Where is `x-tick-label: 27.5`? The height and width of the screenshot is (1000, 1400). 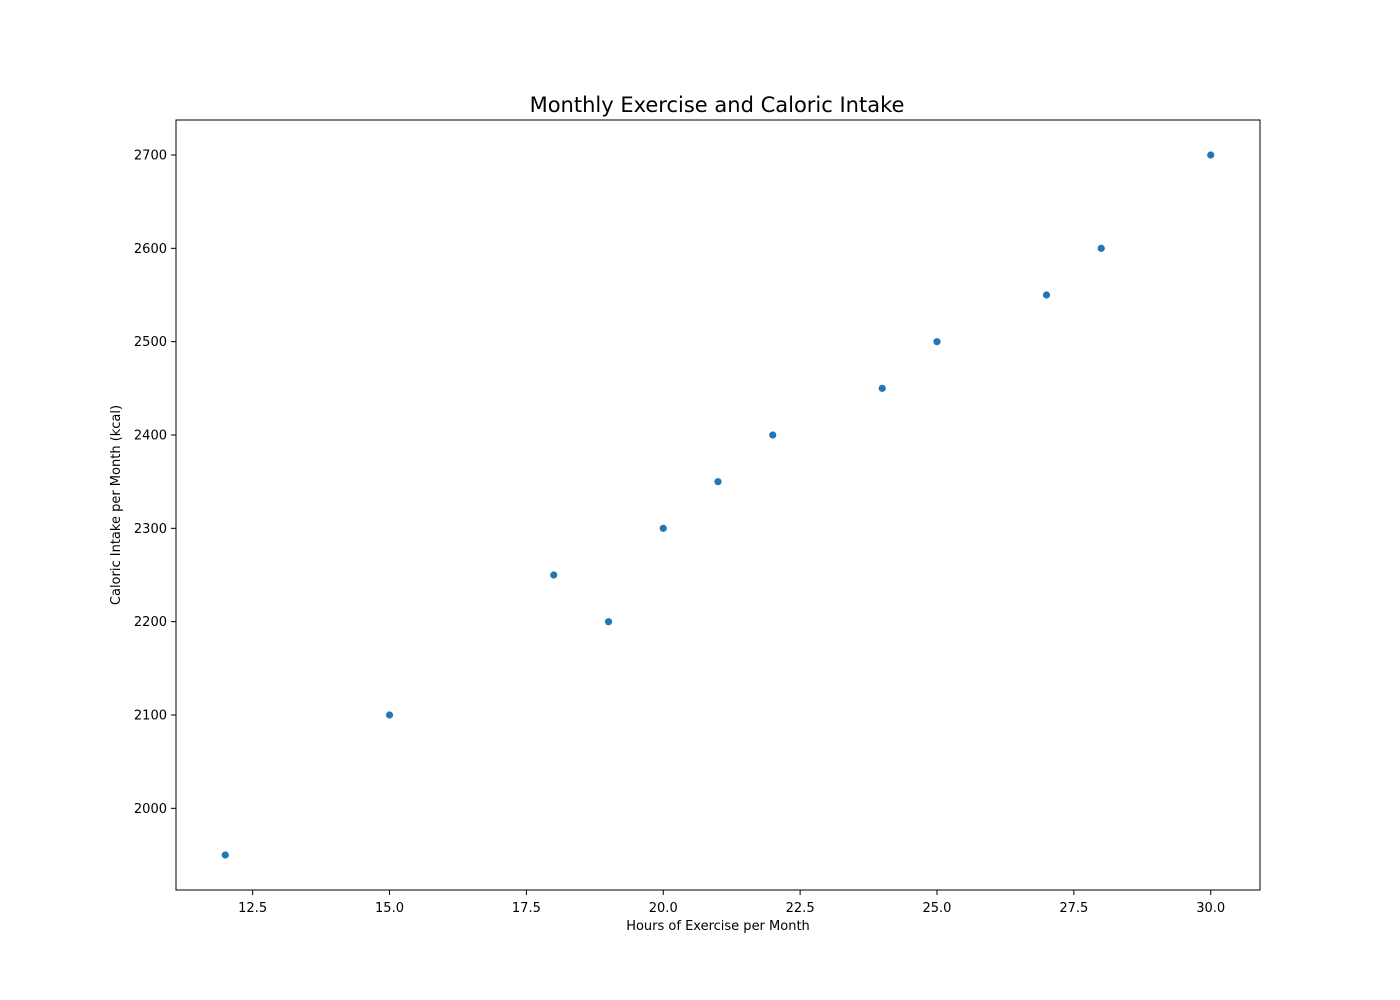
x-tick-label: 27.5 is located at coordinates (1073, 908).